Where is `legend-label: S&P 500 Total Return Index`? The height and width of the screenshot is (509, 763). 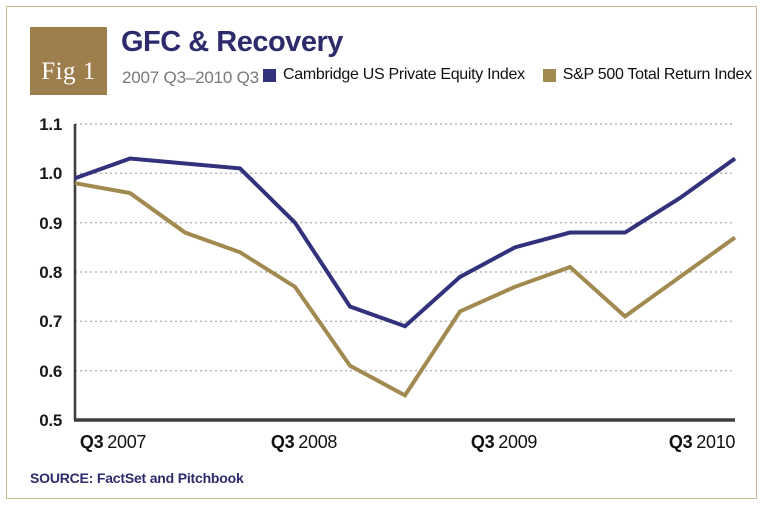
legend-label: S&P 500 Total Return Index is located at coordinates (657, 74).